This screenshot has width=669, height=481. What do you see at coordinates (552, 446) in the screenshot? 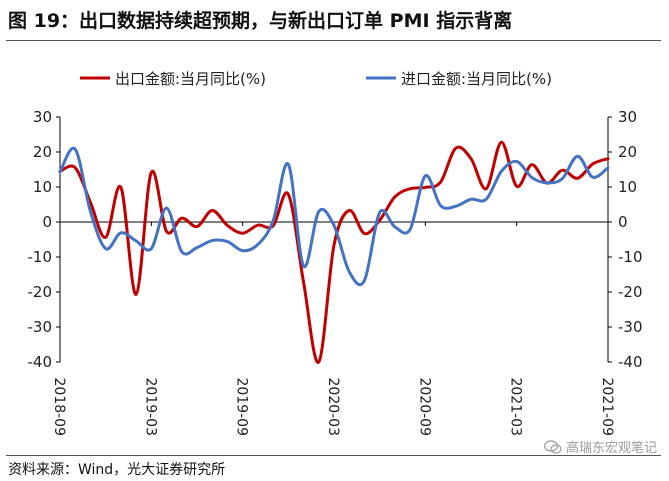
I see `wechat-icon` at bounding box center [552, 446].